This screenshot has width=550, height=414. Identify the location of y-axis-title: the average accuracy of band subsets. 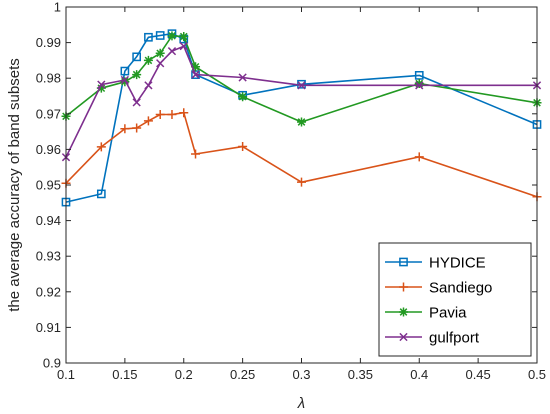
(14, 185).